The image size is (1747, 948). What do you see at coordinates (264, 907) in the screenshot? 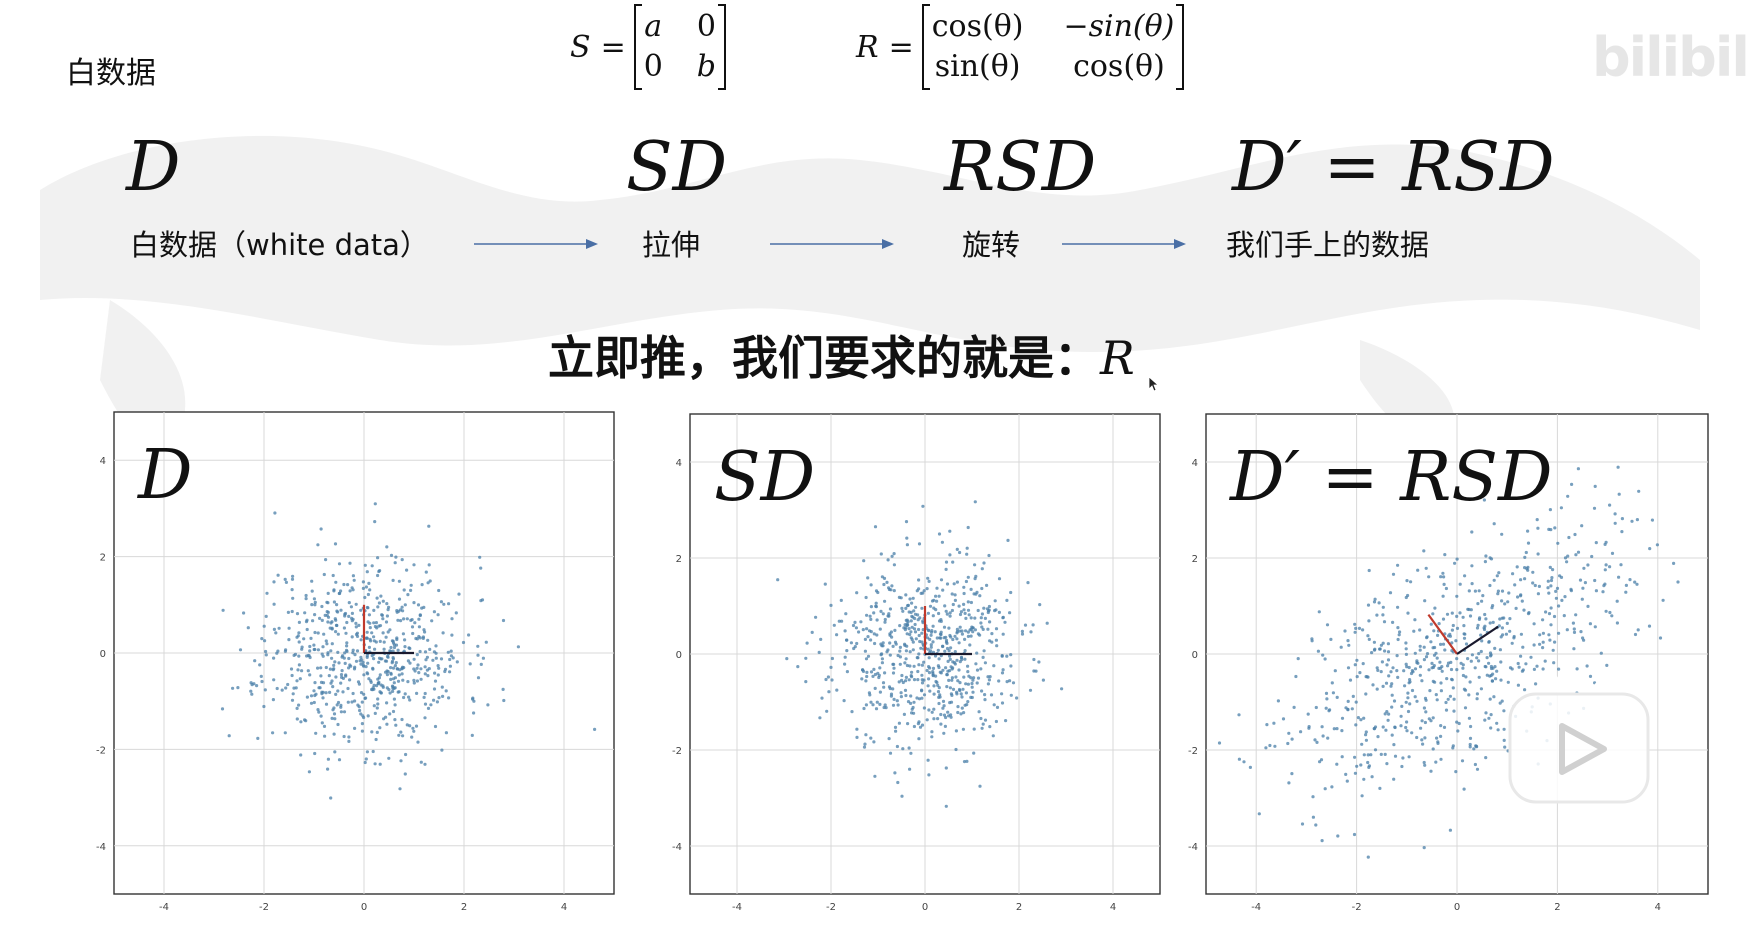
I see `x-tick-label: -2` at bounding box center [264, 907].